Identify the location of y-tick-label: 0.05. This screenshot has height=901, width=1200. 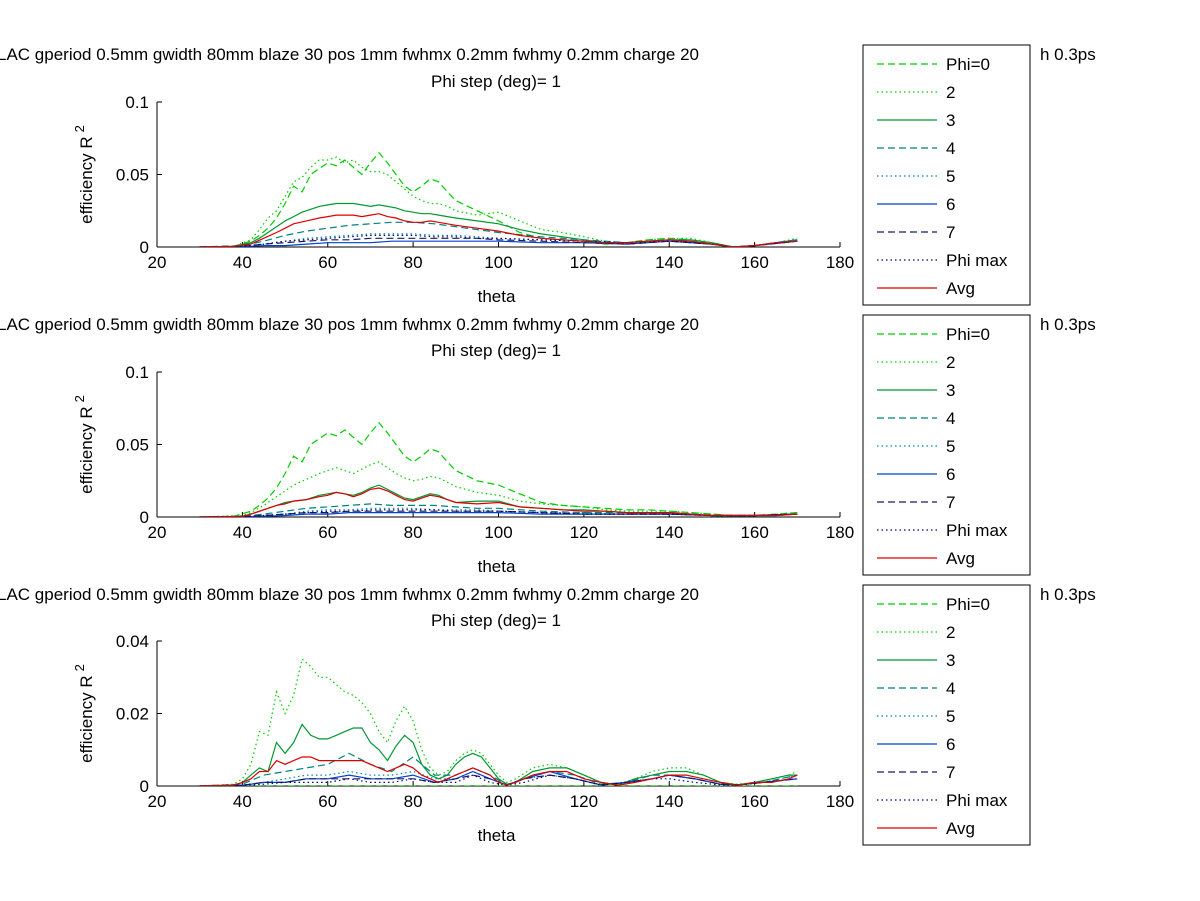
(132, 175).